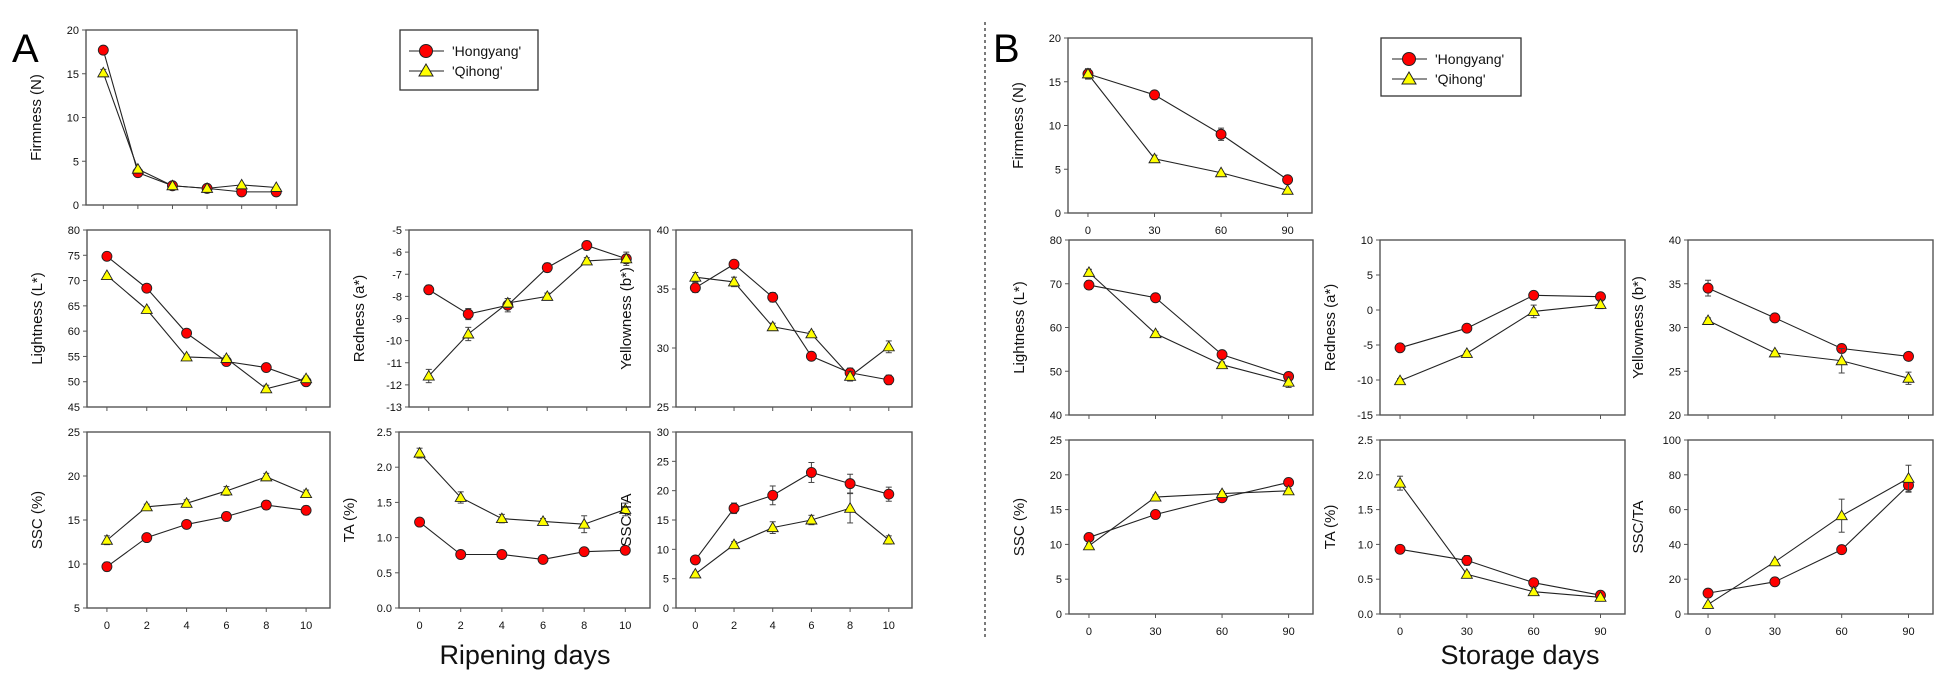  I want to click on y-tick-label: 75, so click(74, 256).